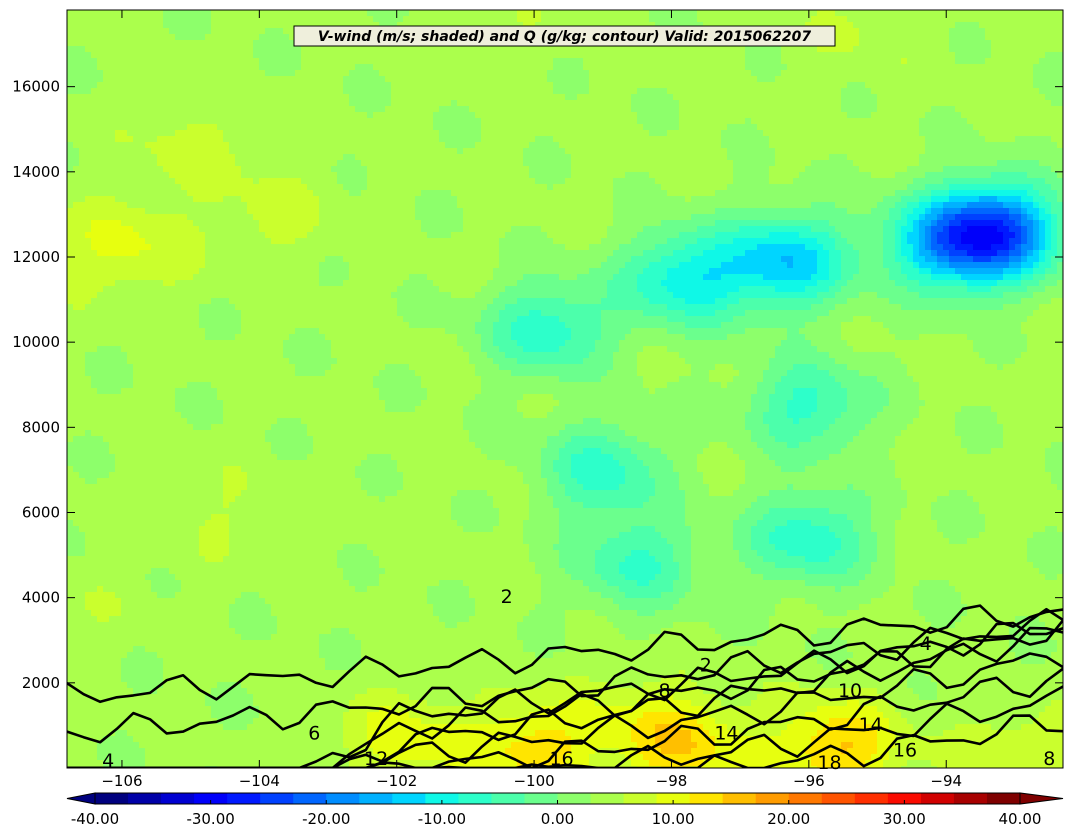  What do you see at coordinates (376, 759) in the screenshot?
I see `q-contour-label: 12` at bounding box center [376, 759].